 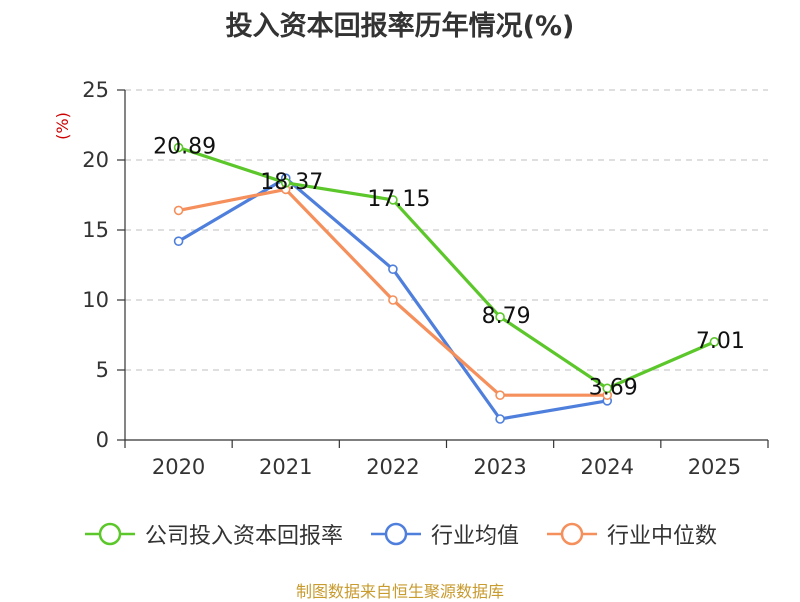 What do you see at coordinates (178, 467) in the screenshot?
I see `x-tick-label: 2020` at bounding box center [178, 467].